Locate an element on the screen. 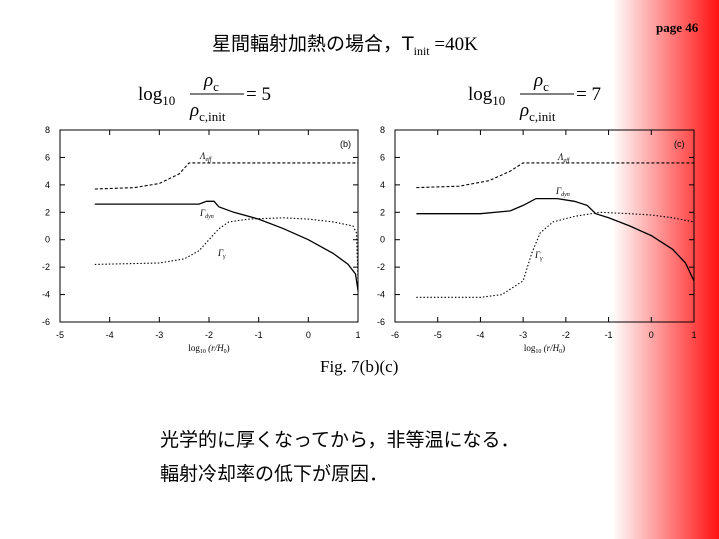  x-tick-label: -6 is located at coordinates (395, 335).